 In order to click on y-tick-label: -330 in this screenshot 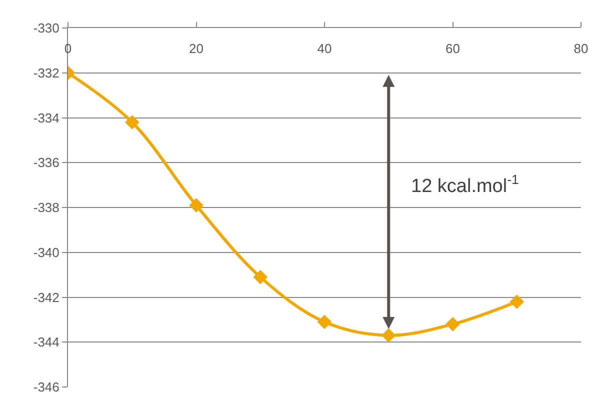, I will do `click(46, 28)`.